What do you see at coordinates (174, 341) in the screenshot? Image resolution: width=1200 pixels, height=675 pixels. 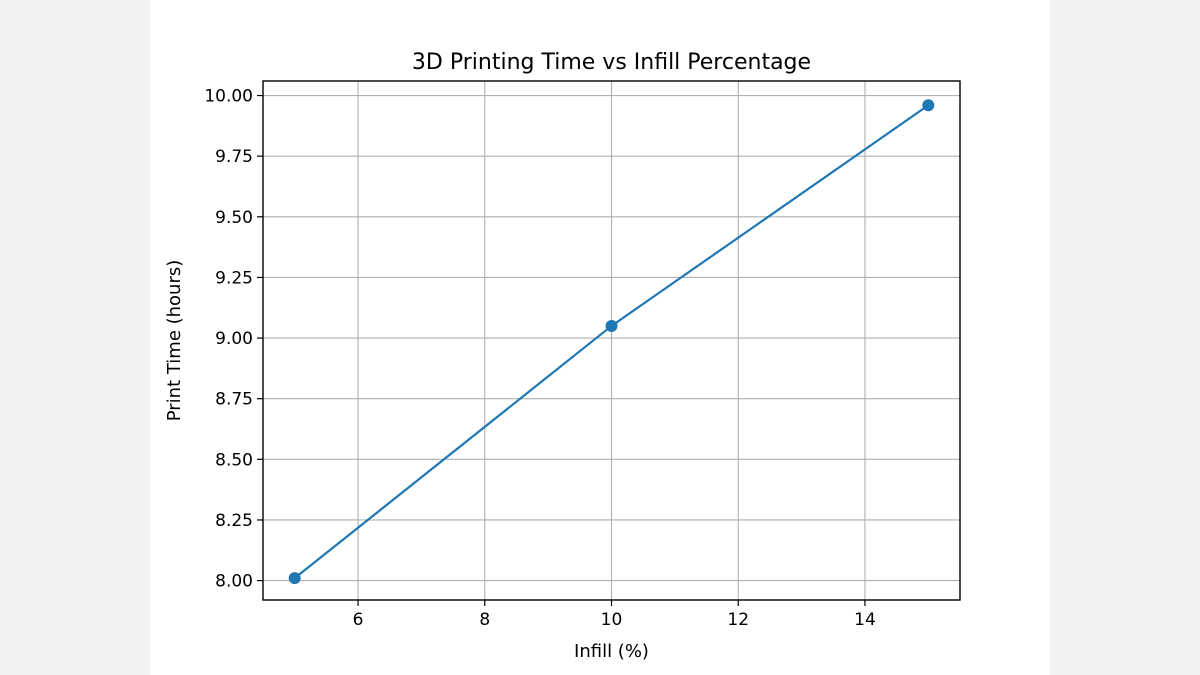 I see `y-axis-label: Print Time (hours)` at bounding box center [174, 341].